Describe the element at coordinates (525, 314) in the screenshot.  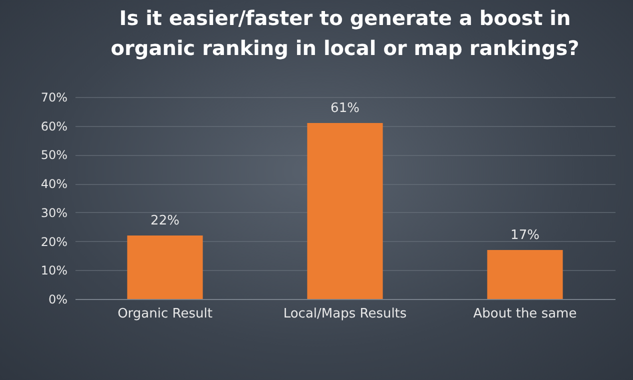
I see `x-tick-label: About the same` at that location.